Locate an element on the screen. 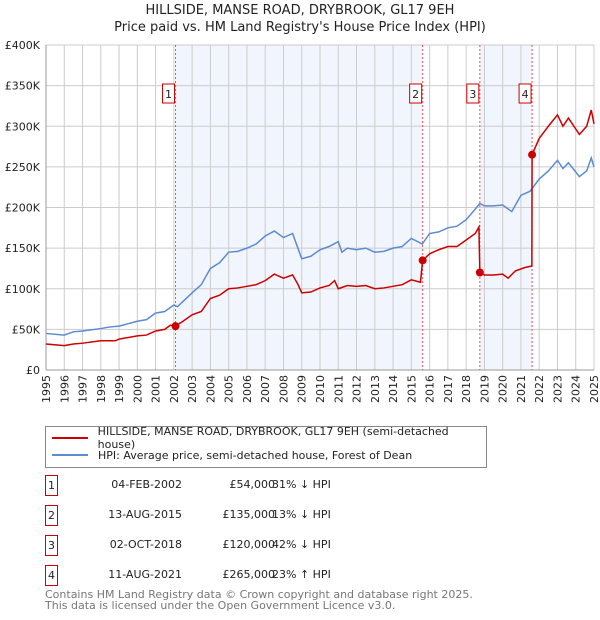  x-tick-label: 2012 is located at coordinates (357, 389).